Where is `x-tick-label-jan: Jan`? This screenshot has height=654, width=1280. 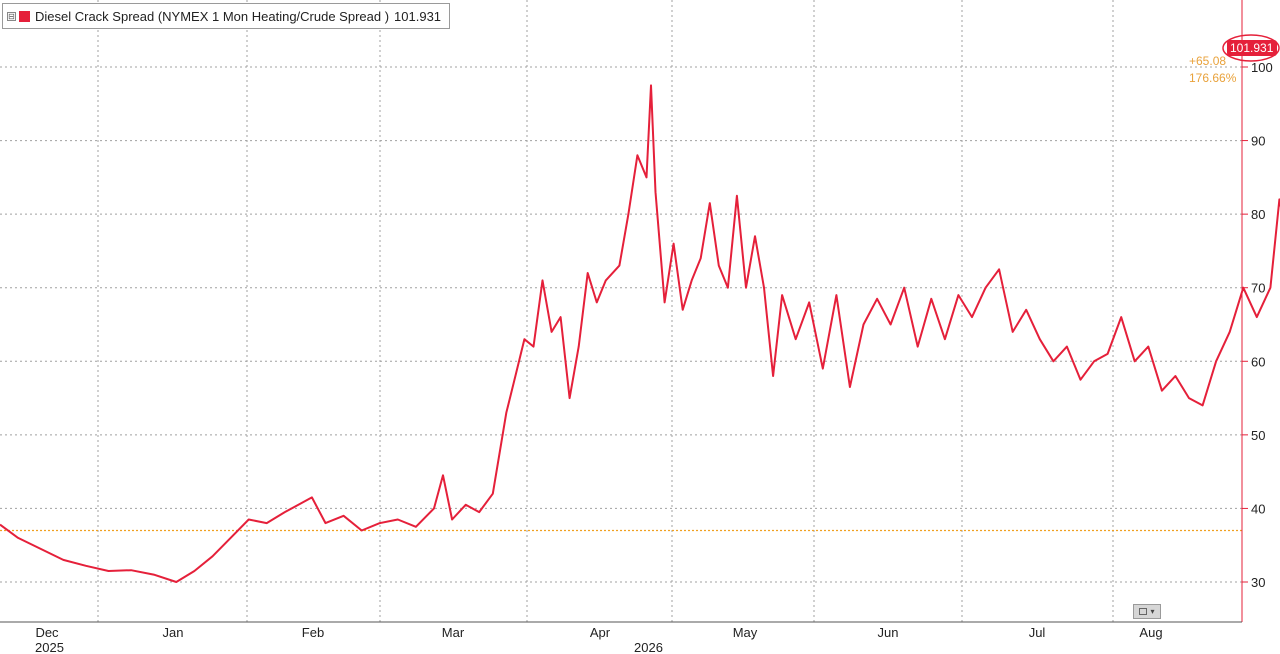
x-tick-label-jan: Jan is located at coordinates (173, 632).